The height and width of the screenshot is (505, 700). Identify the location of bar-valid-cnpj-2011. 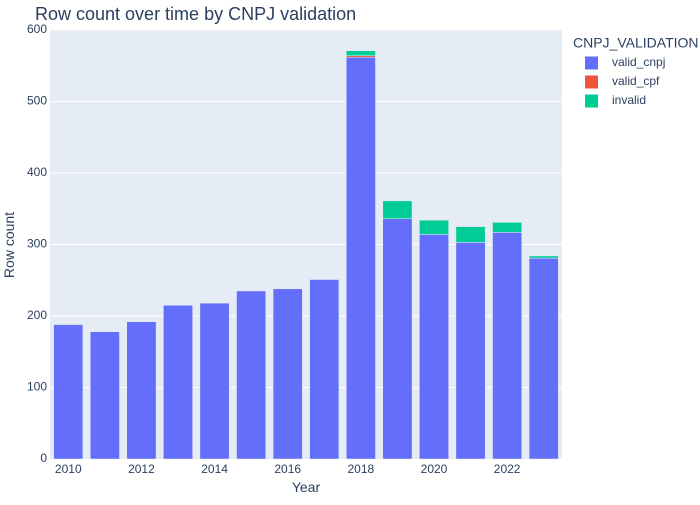
(104, 395).